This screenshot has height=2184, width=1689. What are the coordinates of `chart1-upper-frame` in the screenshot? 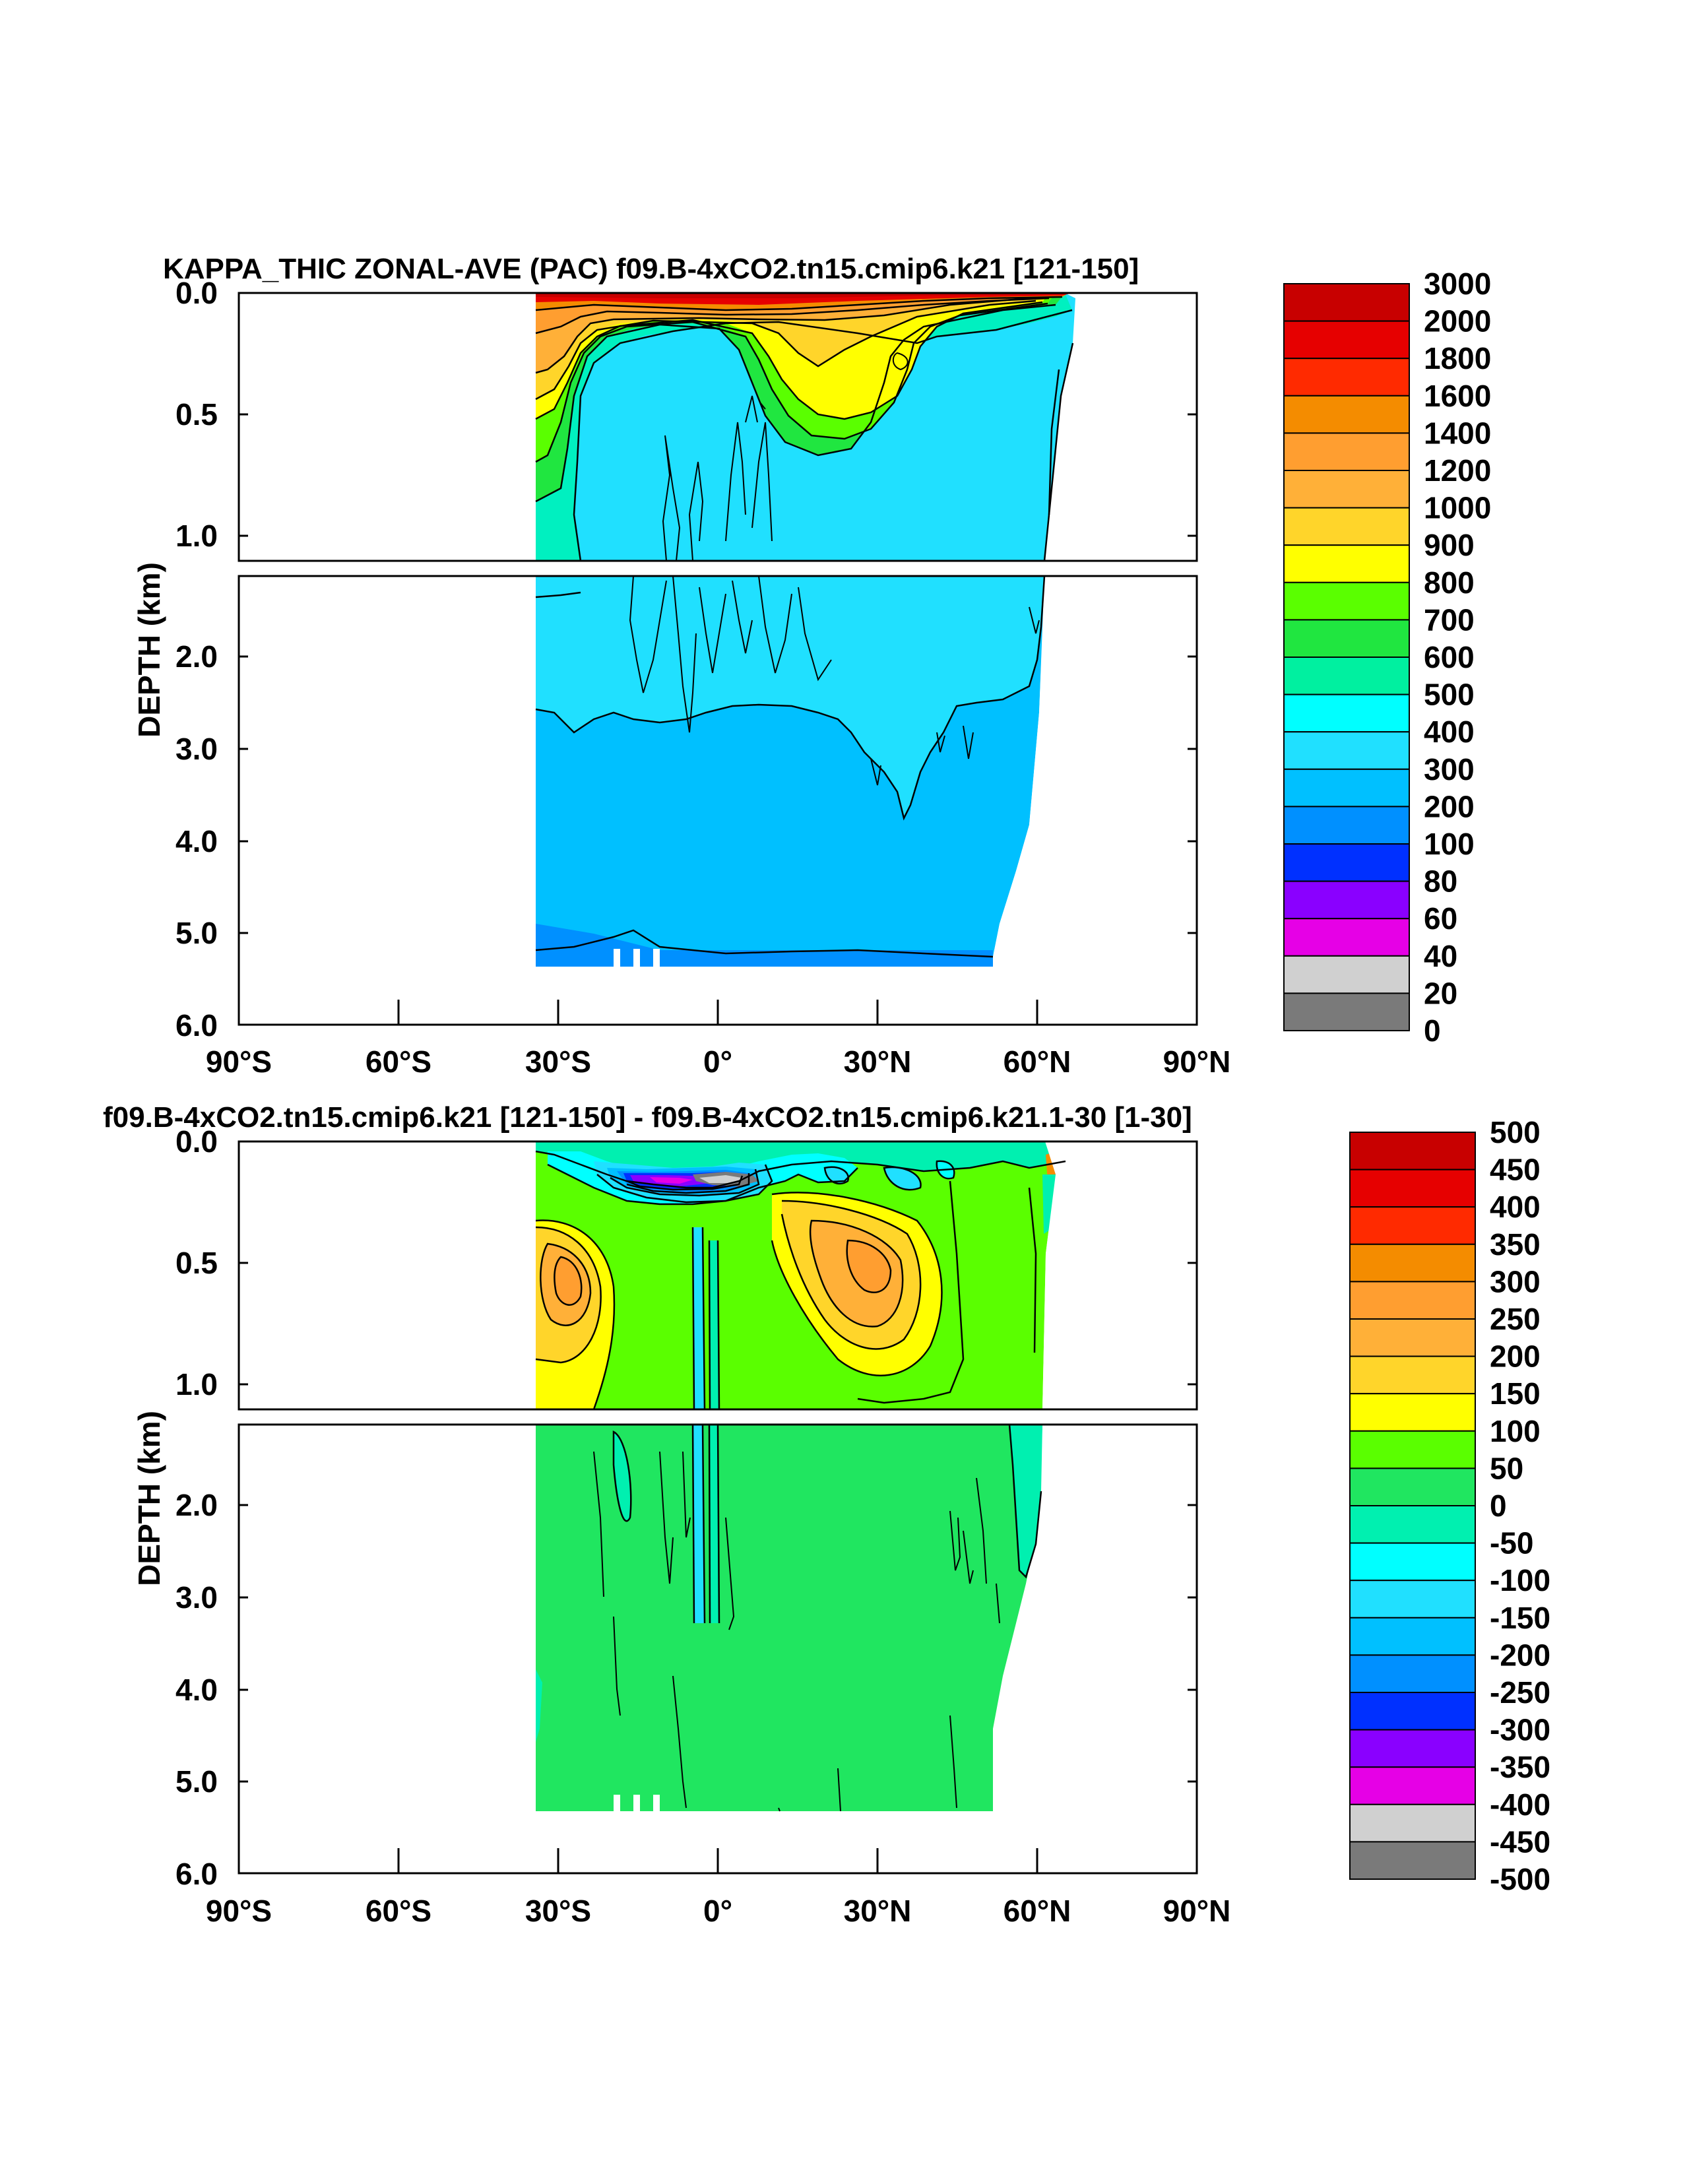 It's located at (718, 427).